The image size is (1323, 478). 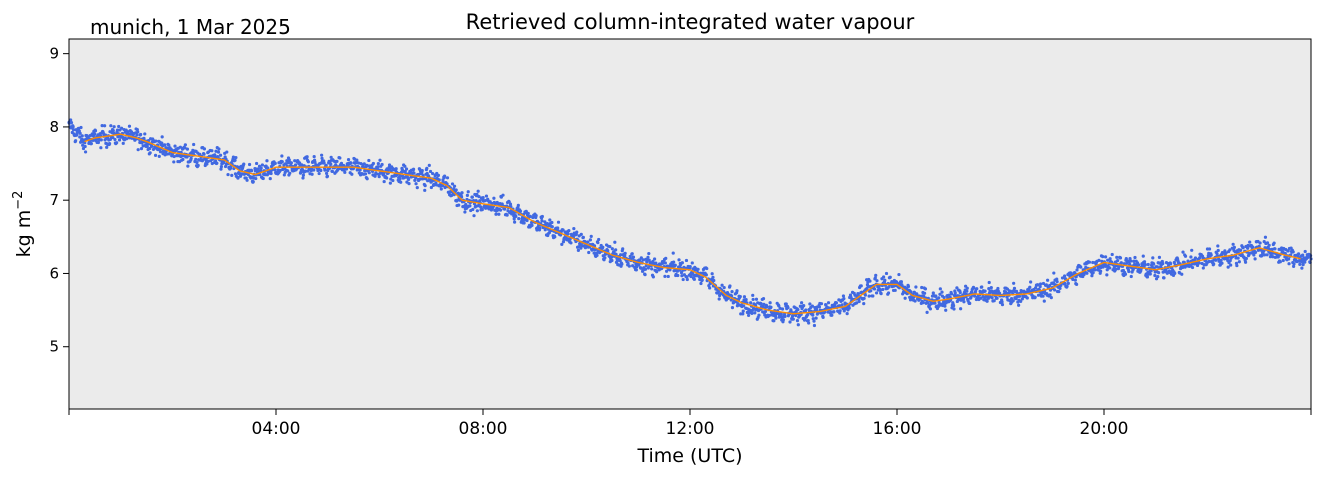 I want to click on x-tick-label: 08:00, so click(x=483, y=429).